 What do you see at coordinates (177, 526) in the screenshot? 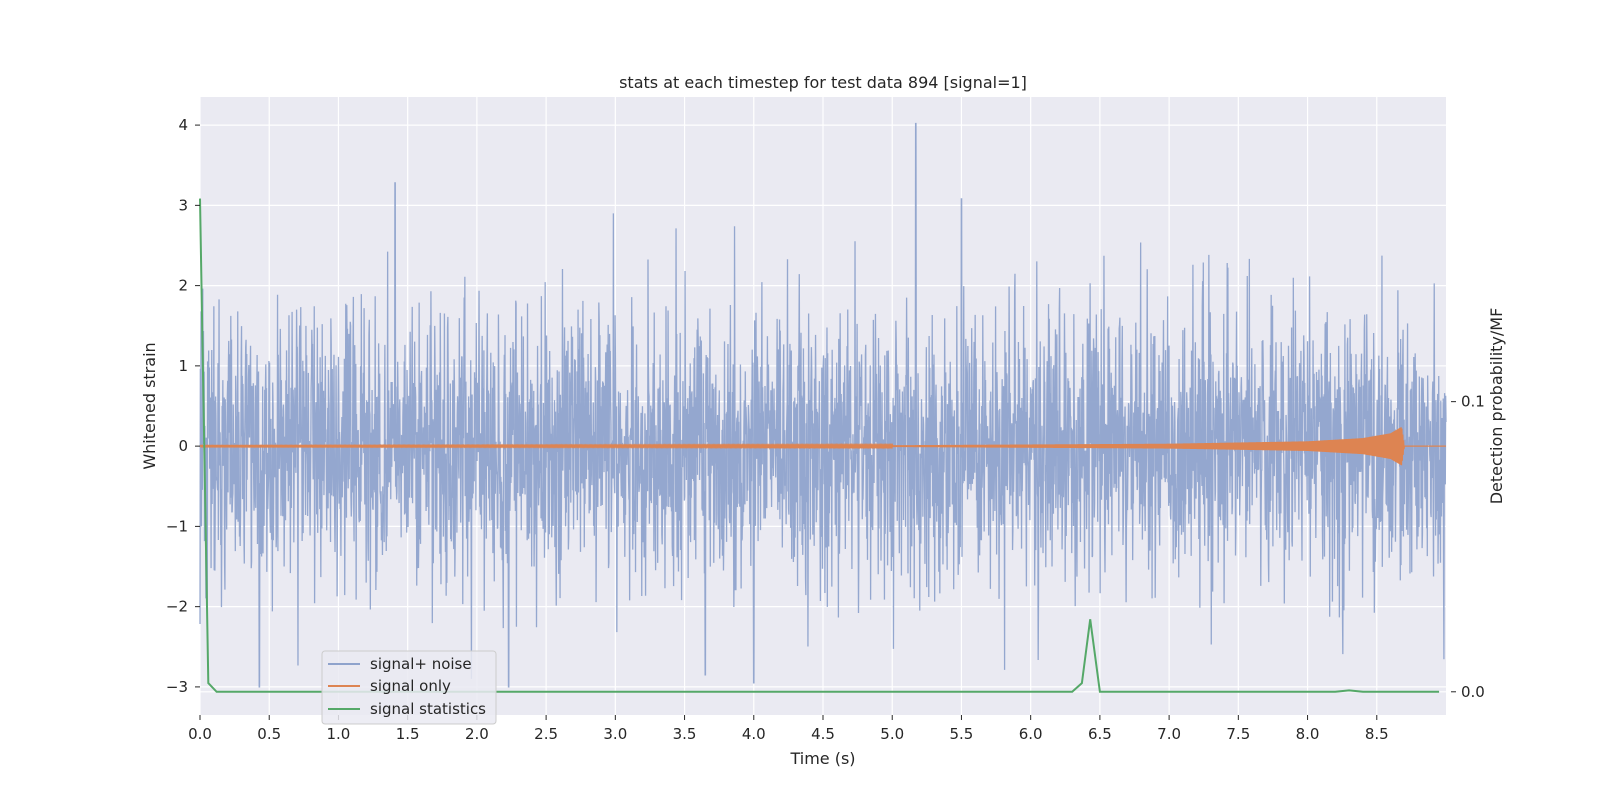
I see `y-tick-label: −1` at bounding box center [177, 526].